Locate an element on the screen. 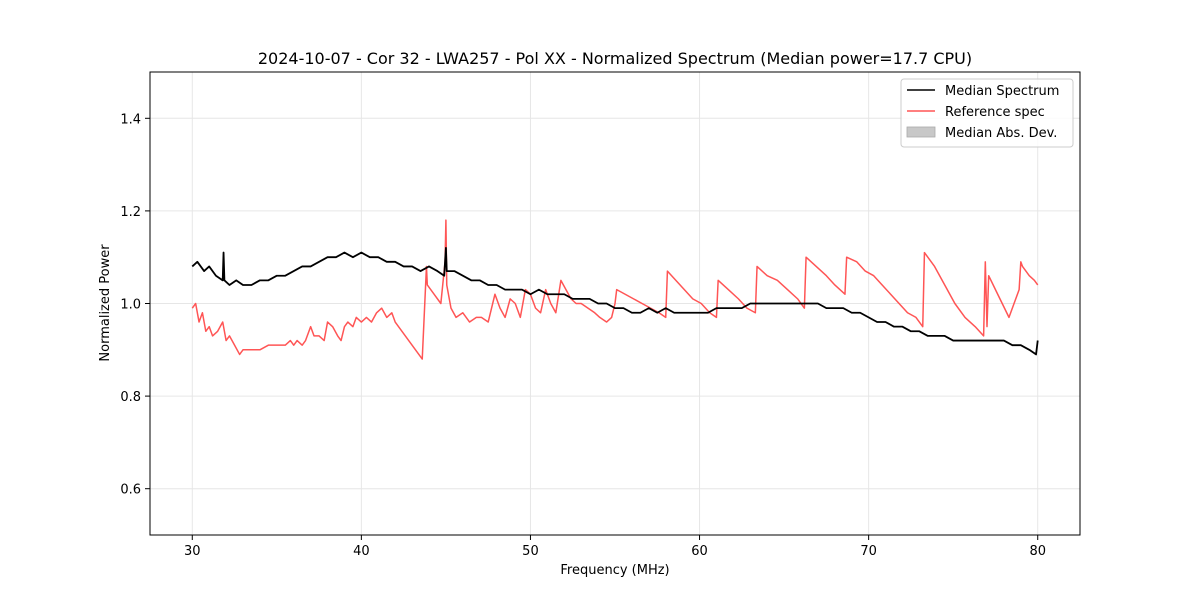  legend-box is located at coordinates (987, 113).